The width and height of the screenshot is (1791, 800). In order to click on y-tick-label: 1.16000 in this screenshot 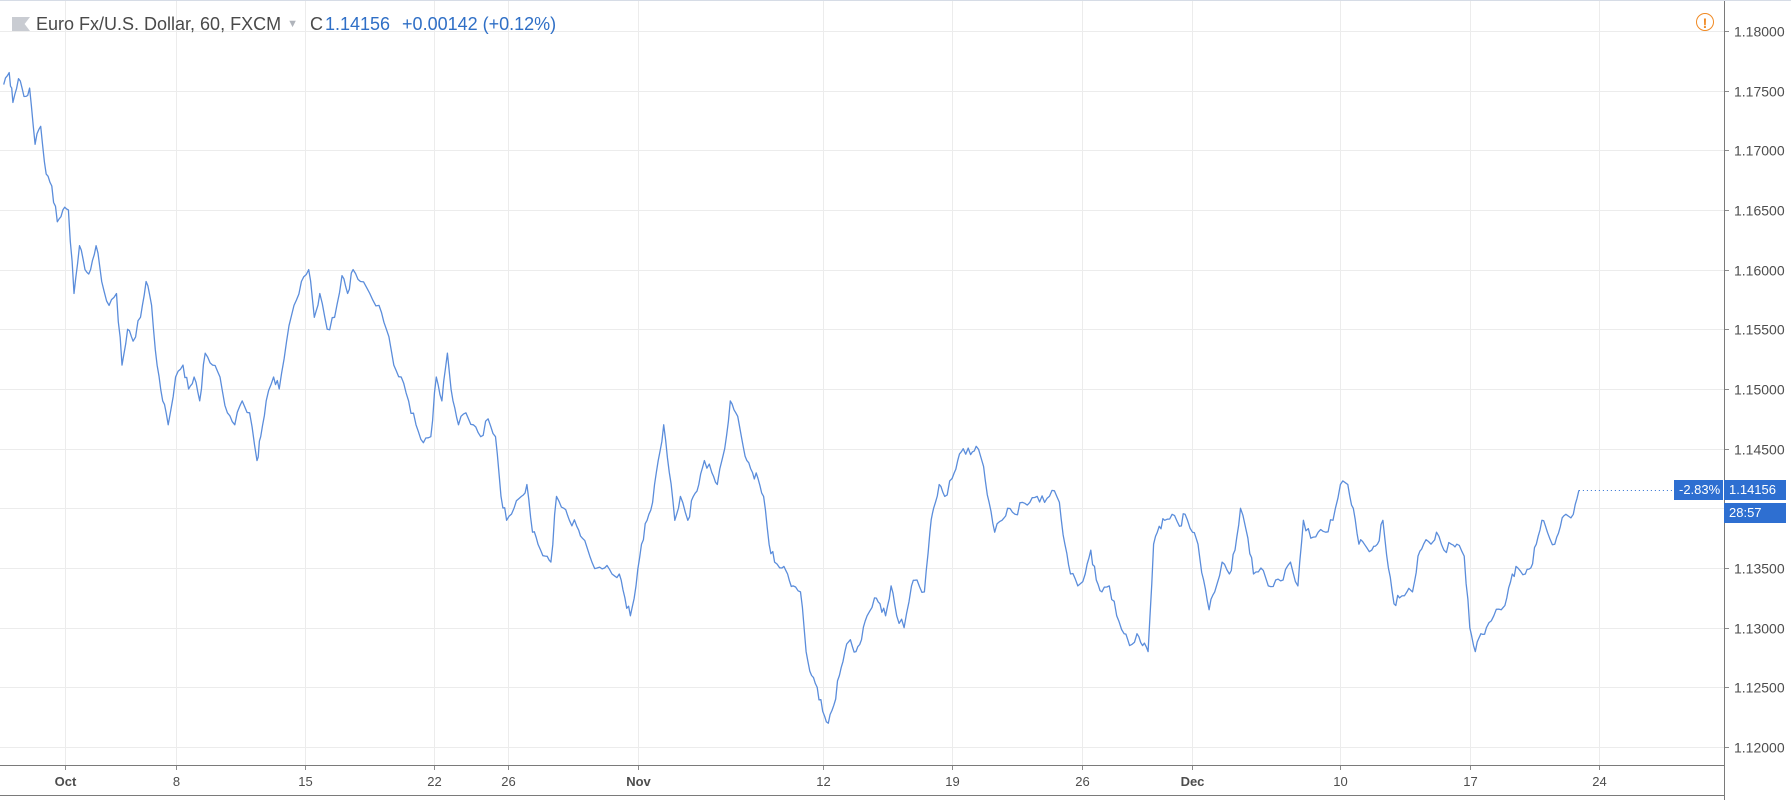, I will do `click(1759, 271)`.